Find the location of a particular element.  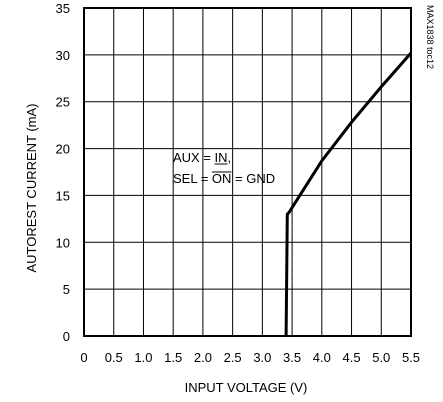

overline-in: IN is located at coordinates (221, 157).